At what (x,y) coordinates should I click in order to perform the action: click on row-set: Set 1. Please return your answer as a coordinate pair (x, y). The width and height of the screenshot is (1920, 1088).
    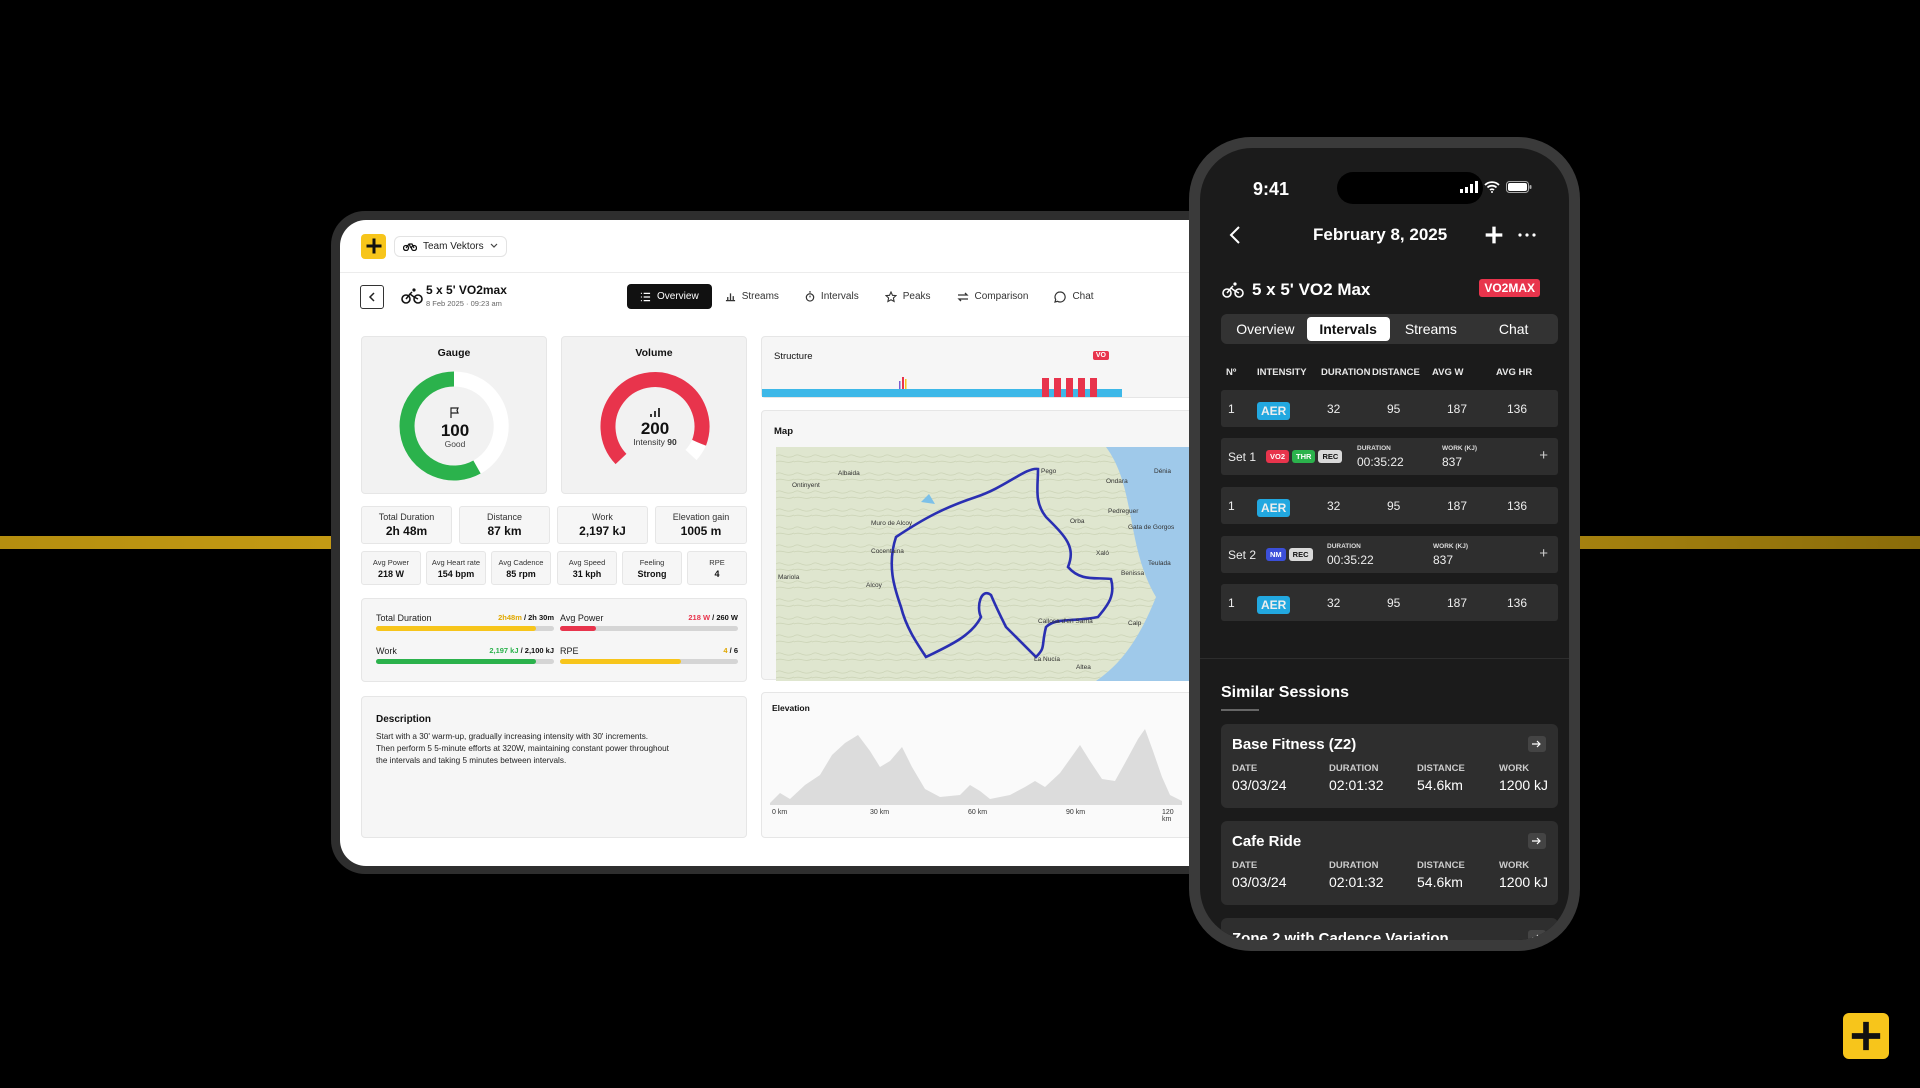
    Looking at the image, I should click on (1242, 457).